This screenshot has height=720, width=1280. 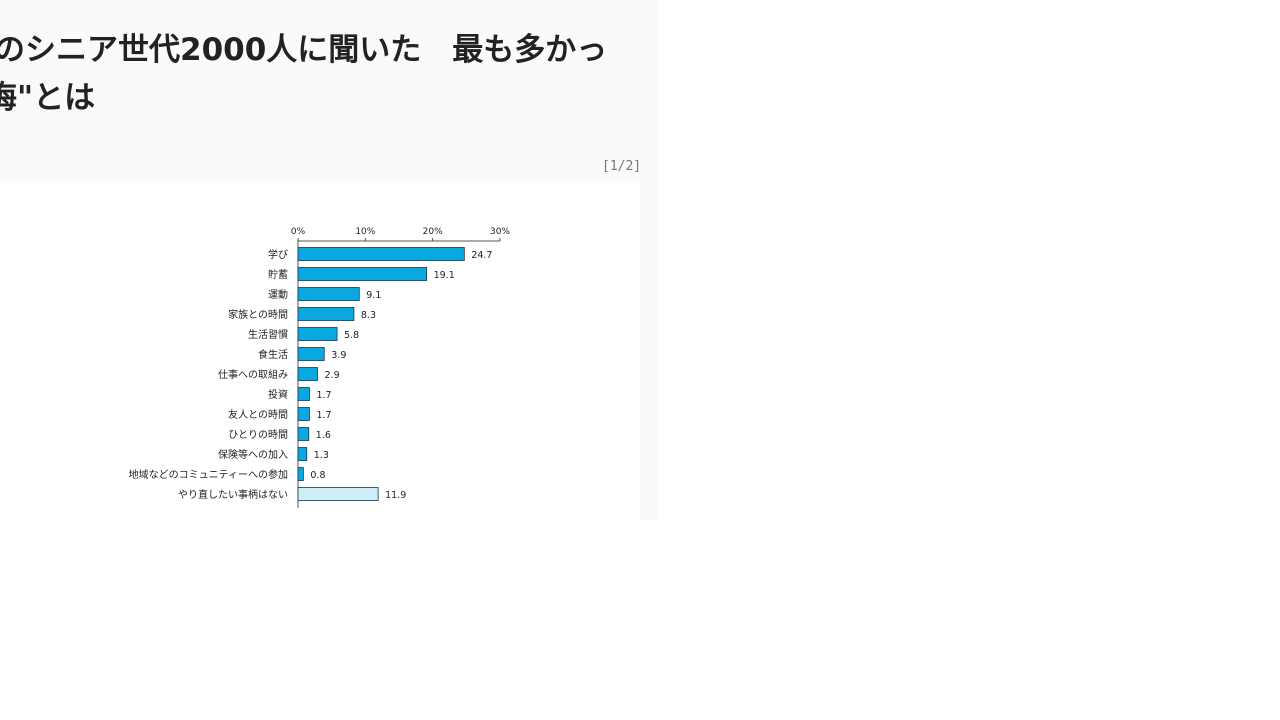 I want to click on data-label: 24.7, so click(x=481, y=255).